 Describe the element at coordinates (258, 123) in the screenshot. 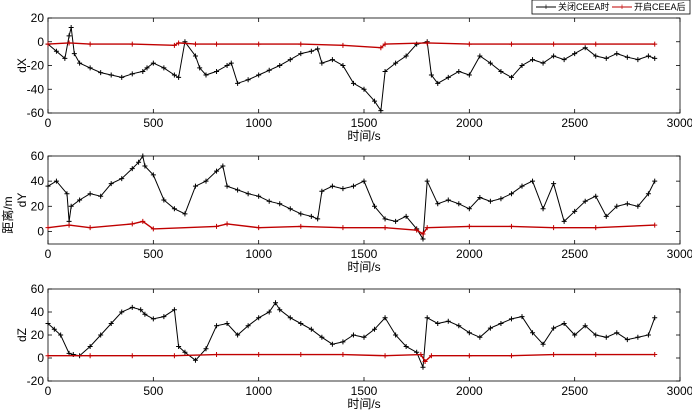

I see `x-tick-label: 1000` at that location.